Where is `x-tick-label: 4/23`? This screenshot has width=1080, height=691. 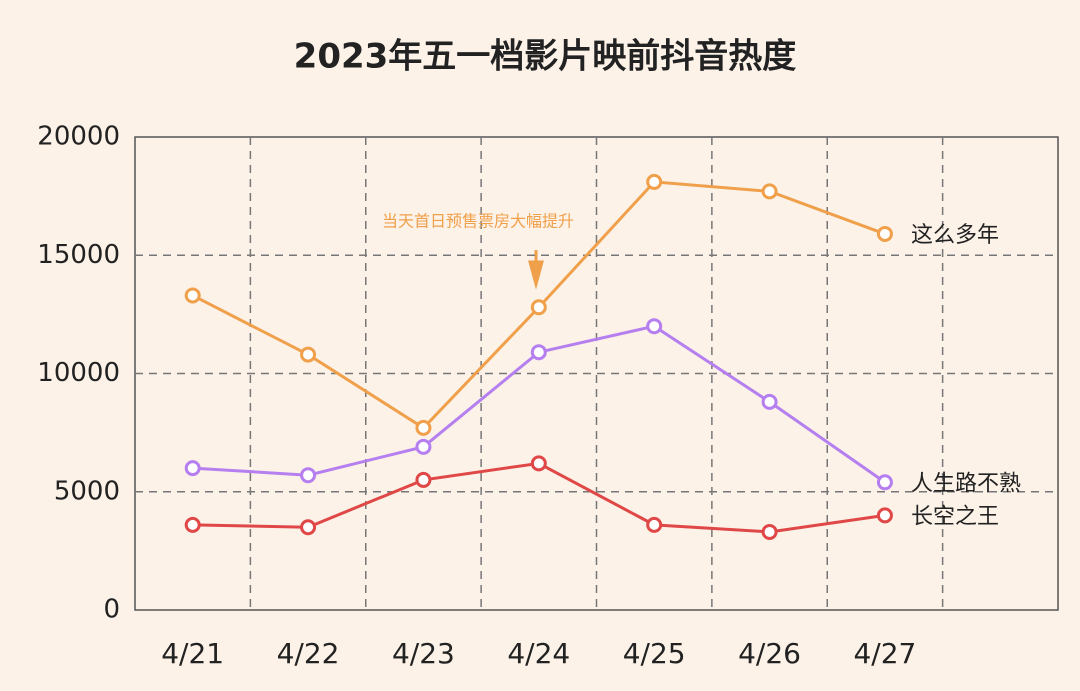 x-tick-label: 4/23 is located at coordinates (423, 653).